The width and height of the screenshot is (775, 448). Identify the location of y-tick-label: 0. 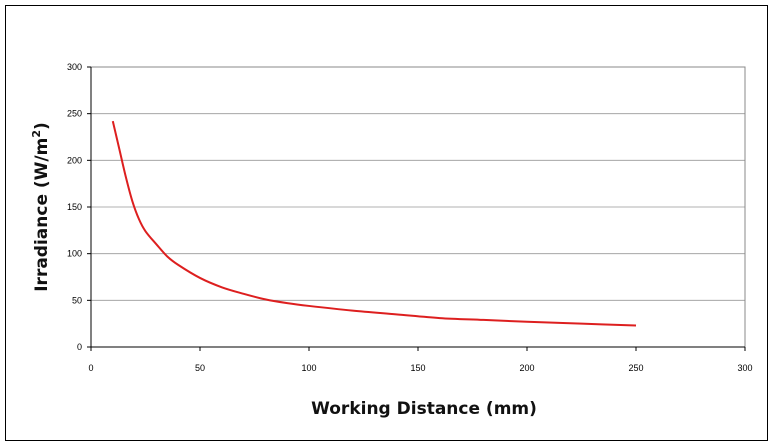
(79, 347).